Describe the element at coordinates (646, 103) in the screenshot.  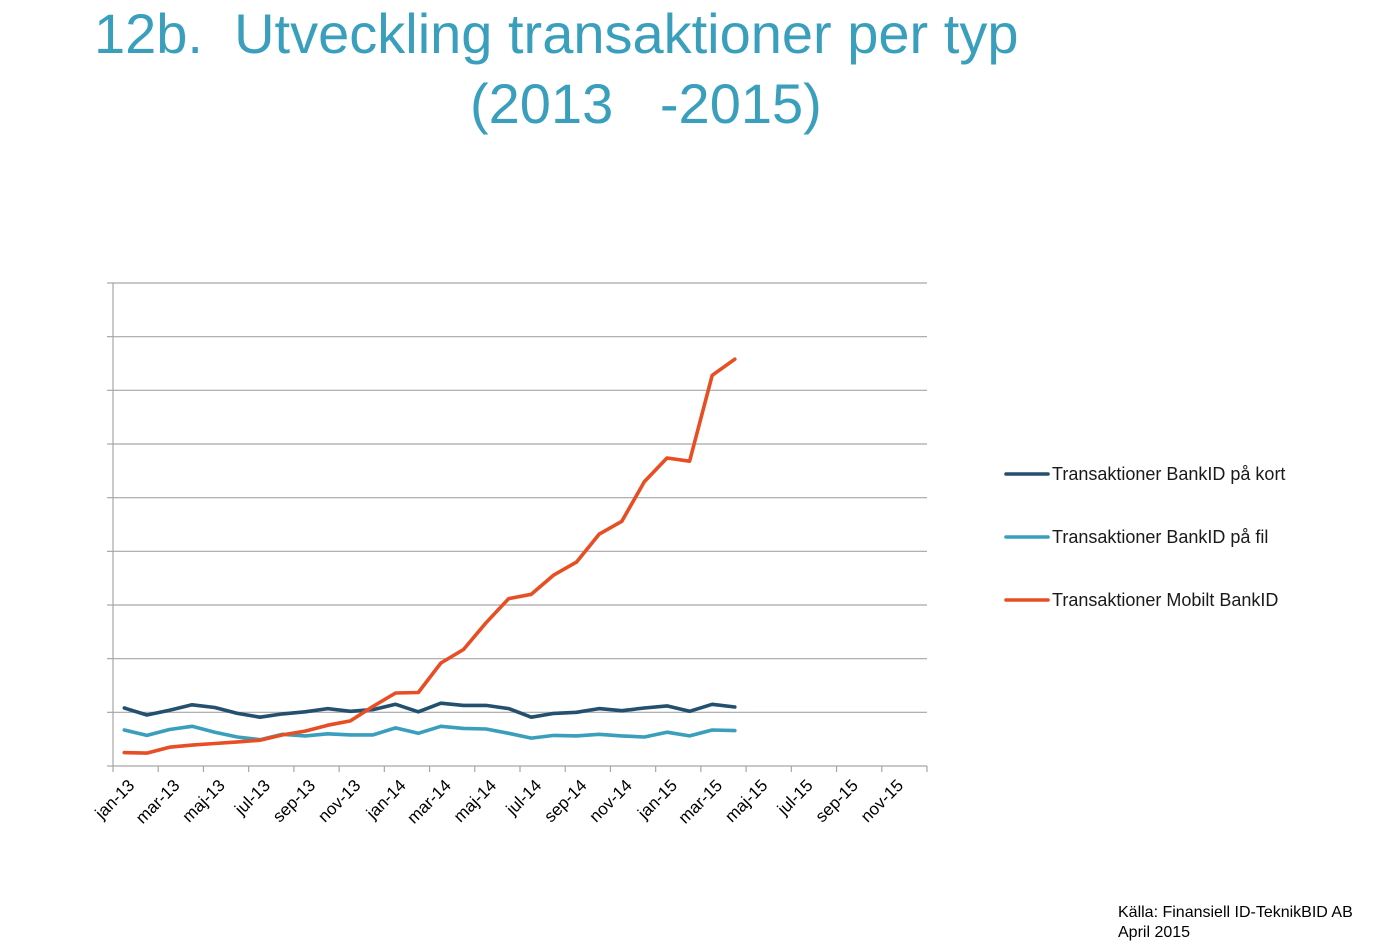
I see `chart-title-line-2: (2013 -2015)` at that location.